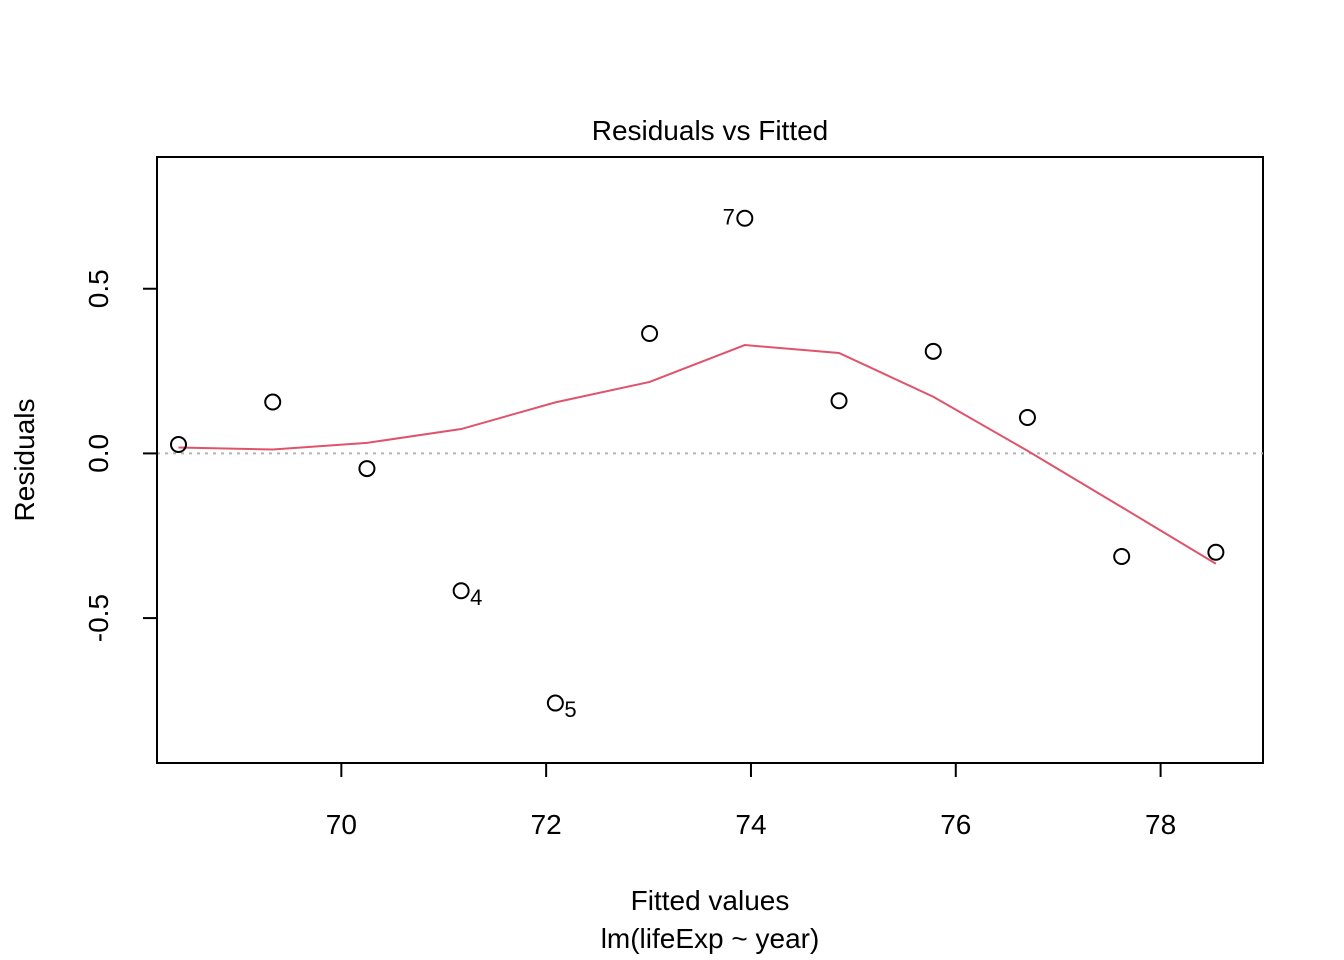 This screenshot has width=1344, height=960. Describe the element at coordinates (729, 216) in the screenshot. I see `point-label: 7` at that location.